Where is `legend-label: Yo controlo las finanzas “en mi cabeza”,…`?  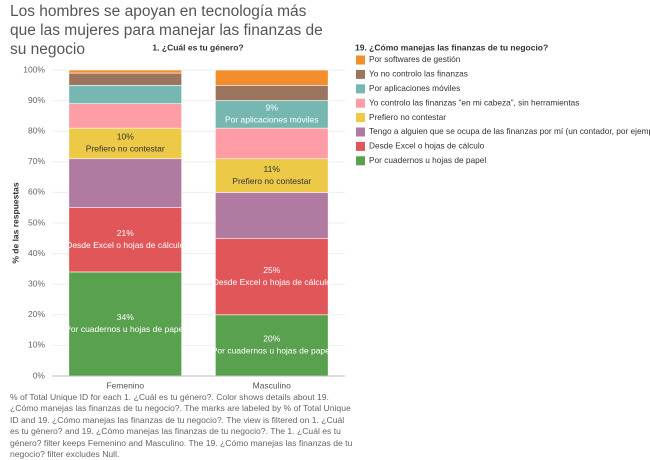
legend-label: Yo controlo las finanzas “en mi cabeza”,… is located at coordinates (474, 102).